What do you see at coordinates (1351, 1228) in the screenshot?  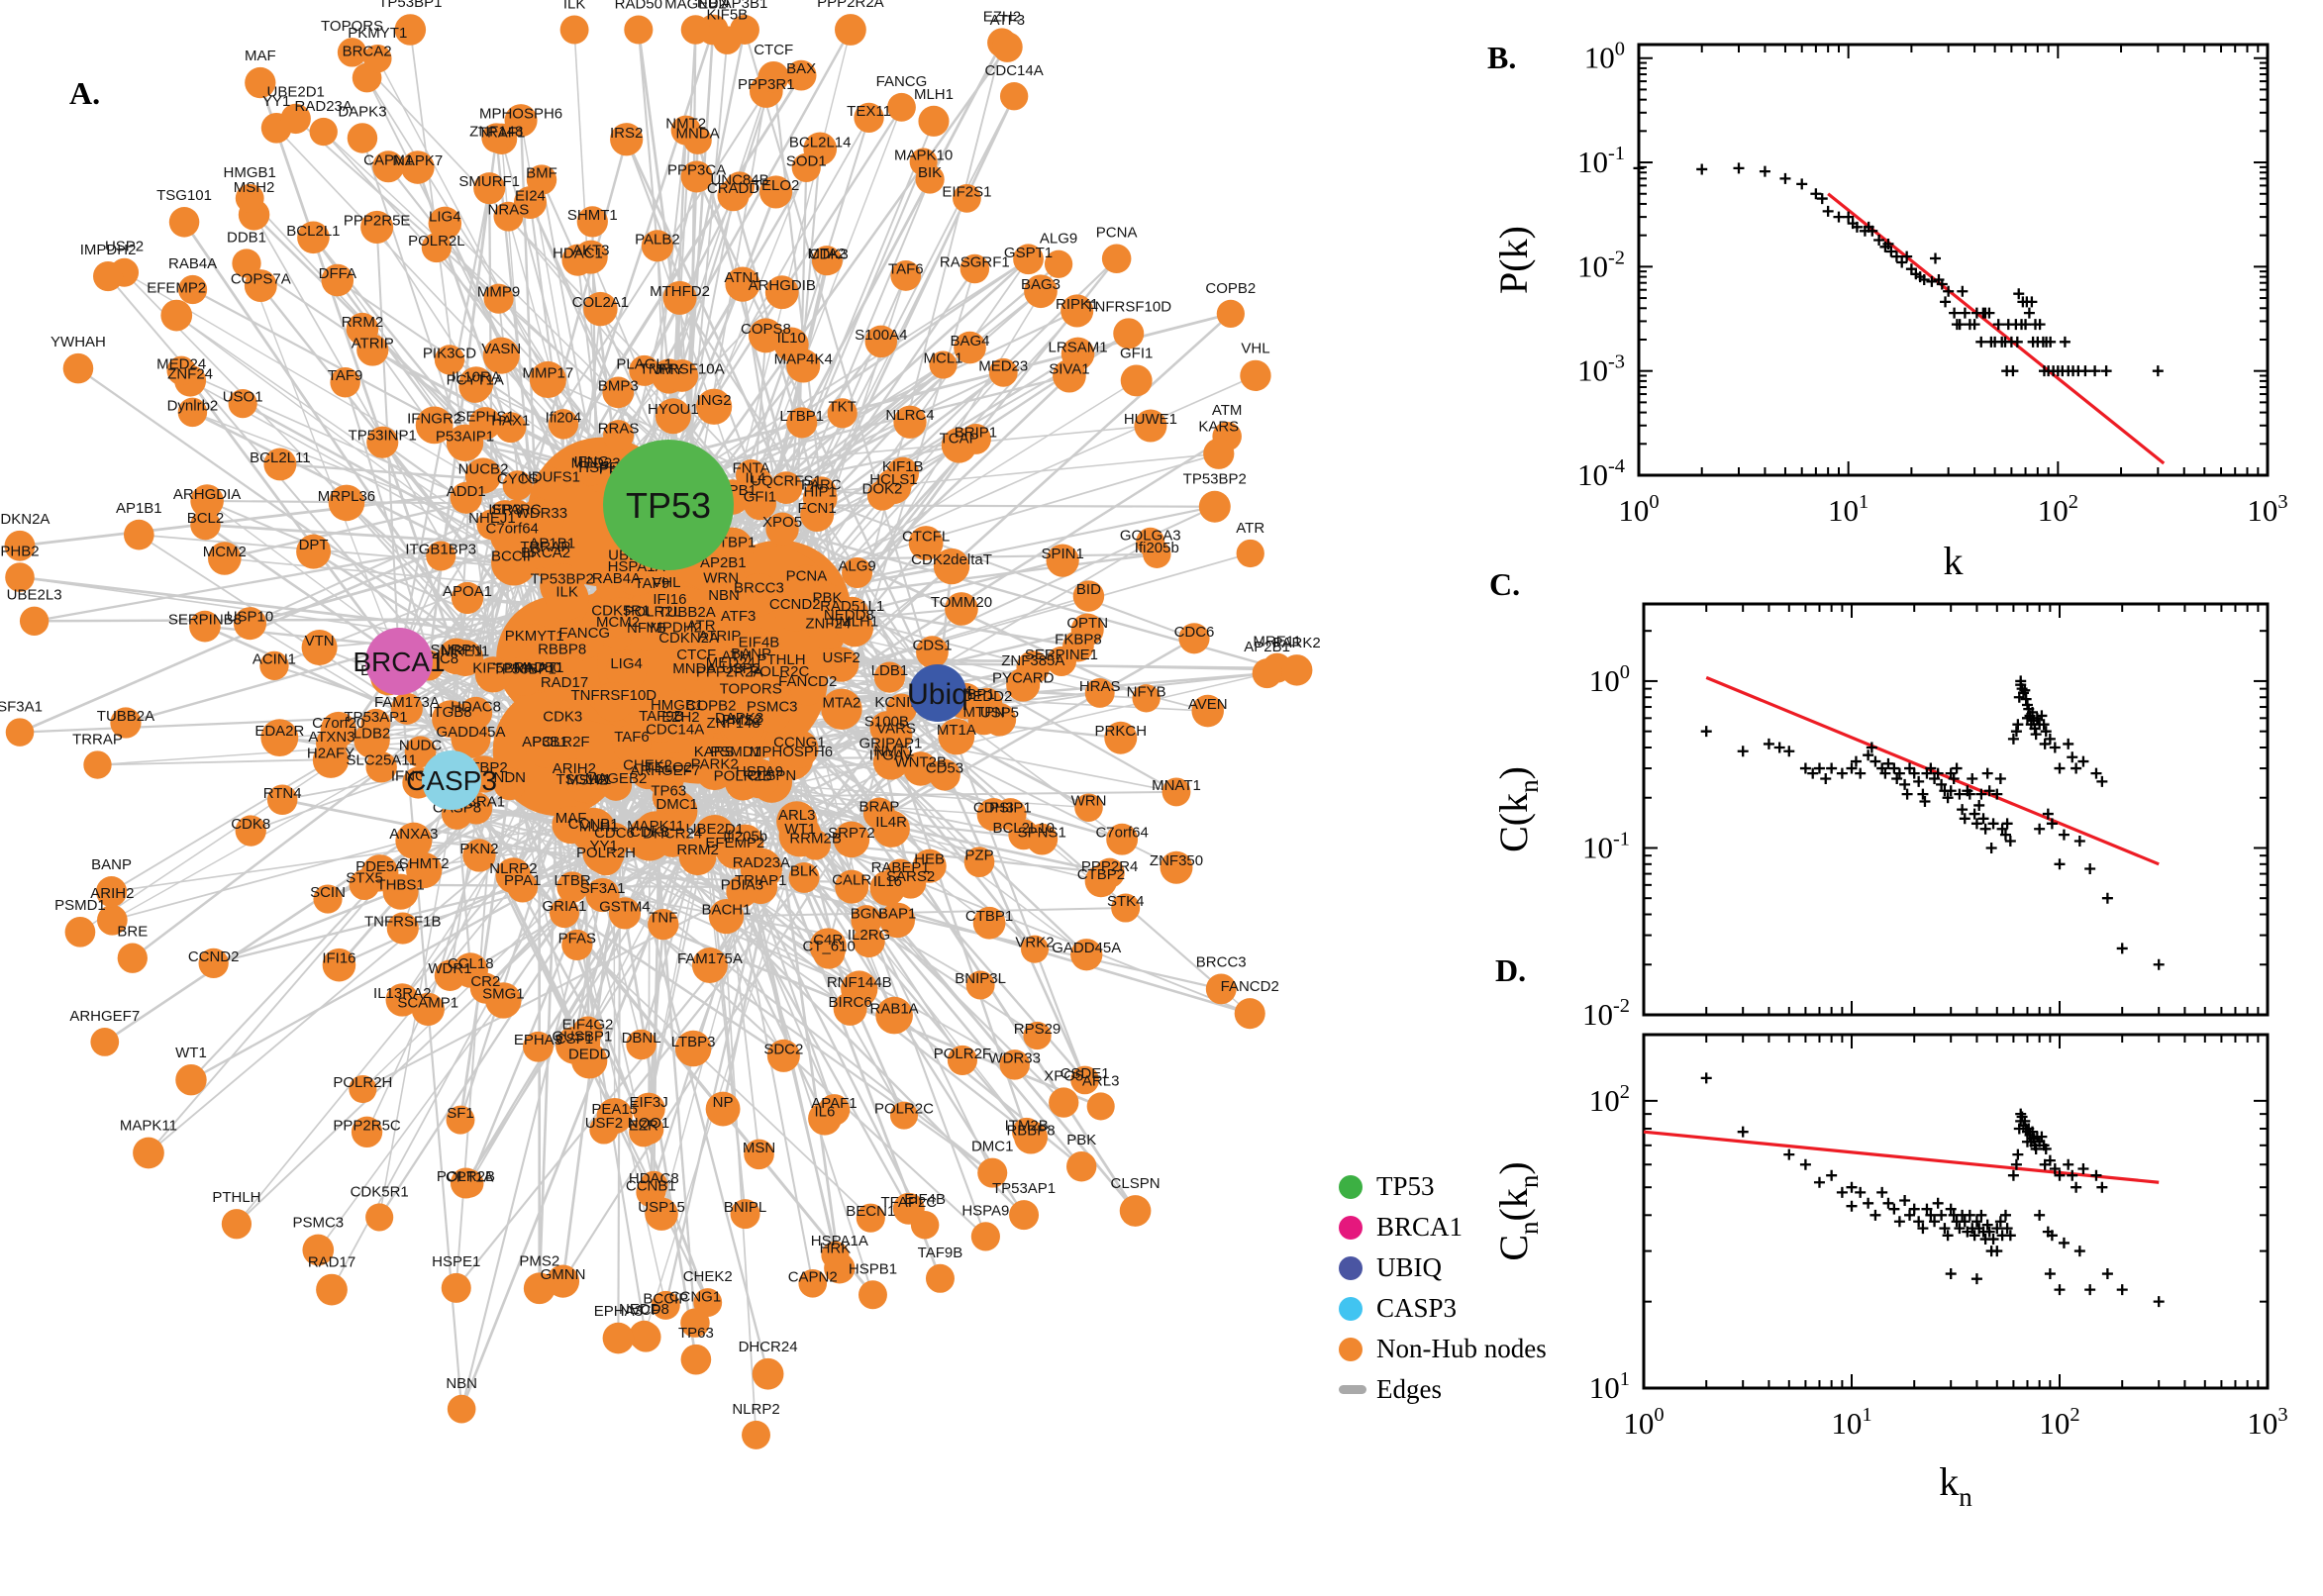 I see `node-swatch-icon` at bounding box center [1351, 1228].